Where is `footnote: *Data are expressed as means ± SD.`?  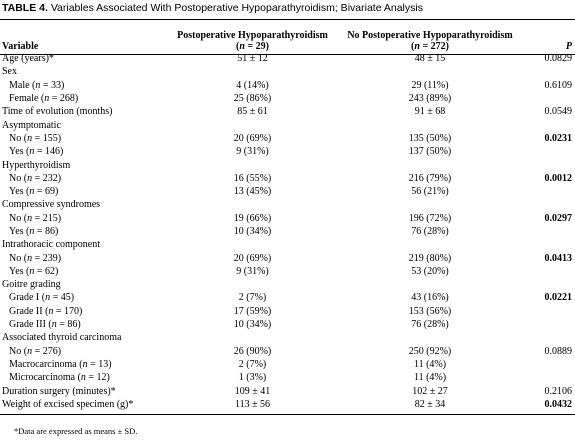 footnote: *Data are expressed as means ± SD. is located at coordinates (76, 431).